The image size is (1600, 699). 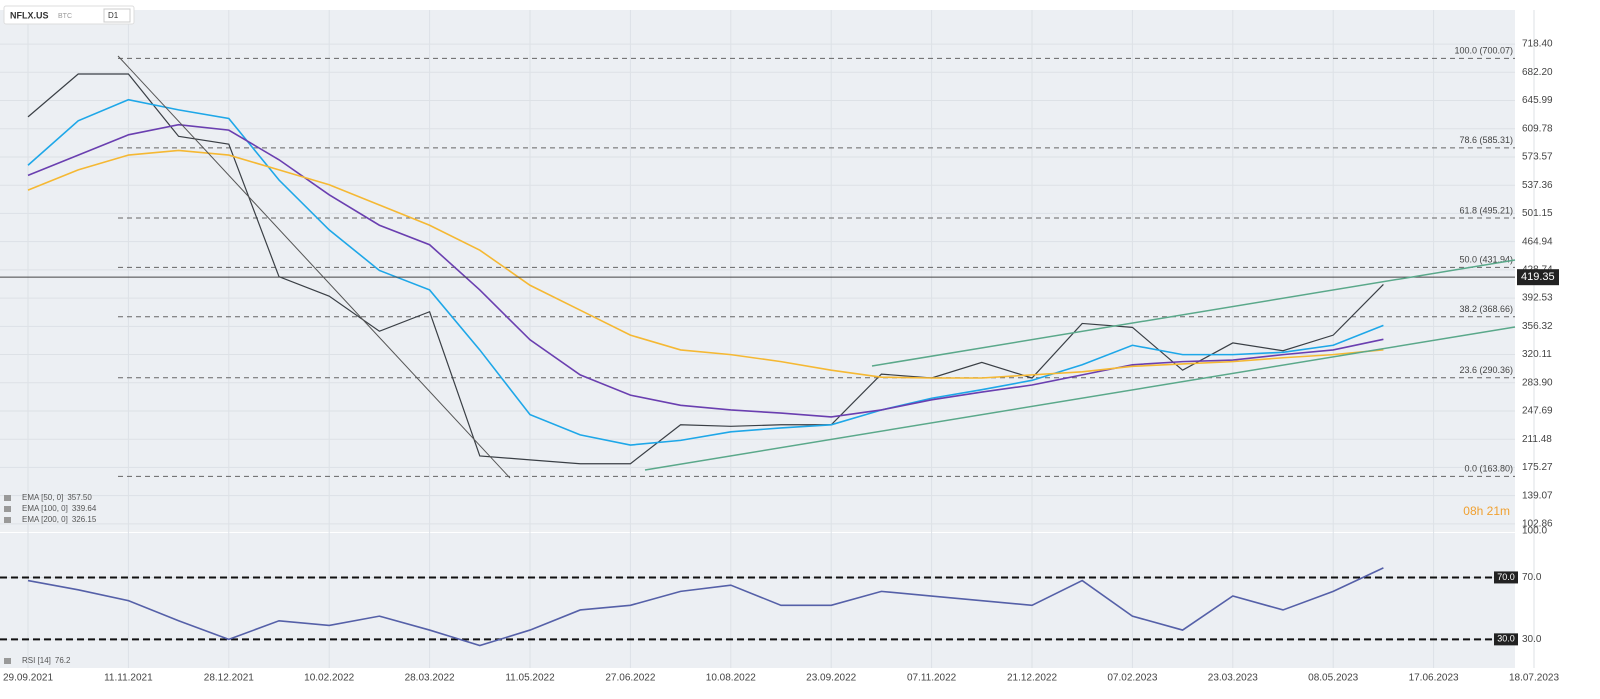 What do you see at coordinates (79, 497) in the screenshot?
I see `legend-value: 357.50` at bounding box center [79, 497].